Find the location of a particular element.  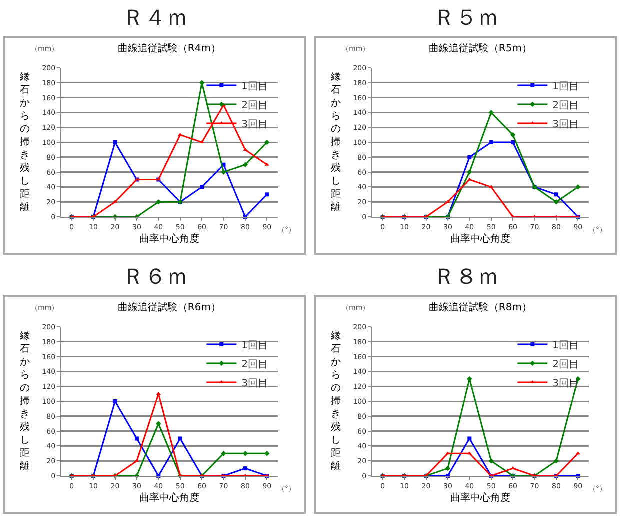

chart-title: Ｒ６ｍ is located at coordinates (156, 277).